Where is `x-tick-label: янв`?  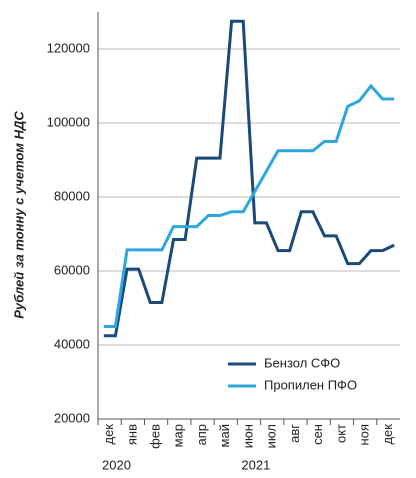
x-tick-label: янв is located at coordinates (131, 434).